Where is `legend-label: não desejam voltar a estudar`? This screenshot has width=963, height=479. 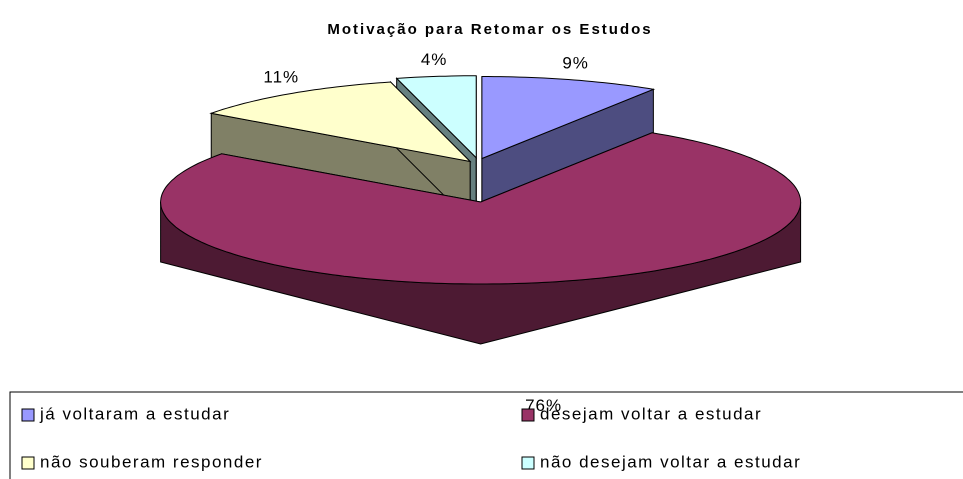 legend-label: não desejam voltar a estudar is located at coordinates (670, 461).